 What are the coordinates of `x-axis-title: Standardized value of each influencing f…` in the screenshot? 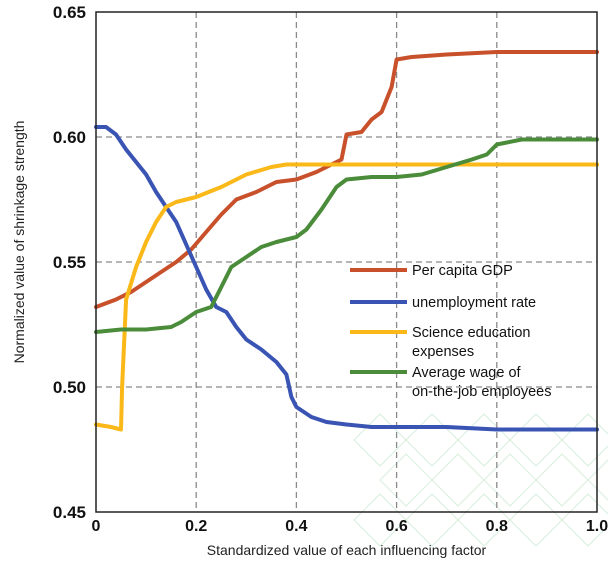 It's located at (347, 550).